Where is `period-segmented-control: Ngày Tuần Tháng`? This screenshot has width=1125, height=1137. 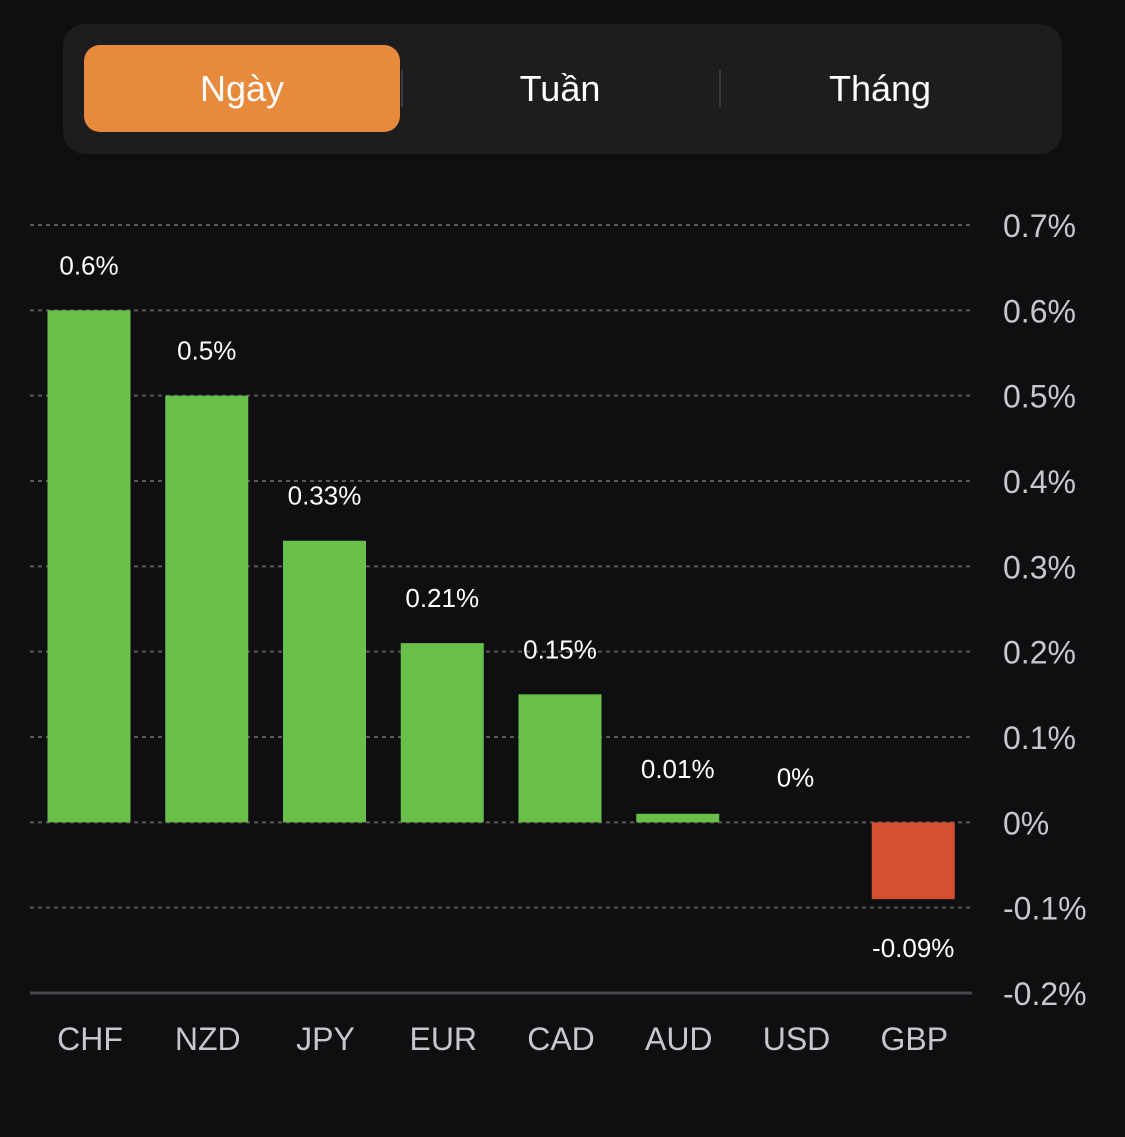 period-segmented-control: Ngày Tuần Tháng is located at coordinates (562, 89).